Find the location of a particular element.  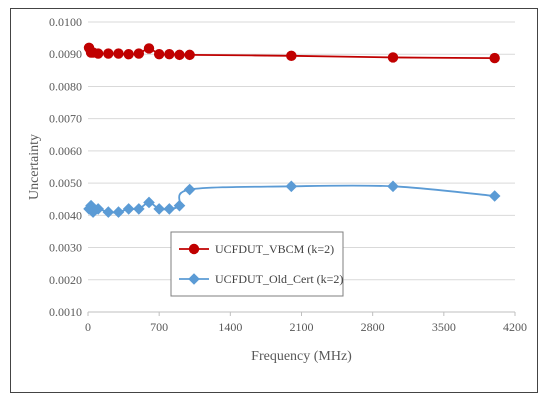

y-tick-label: 0.0050 is located at coordinates (65, 183).